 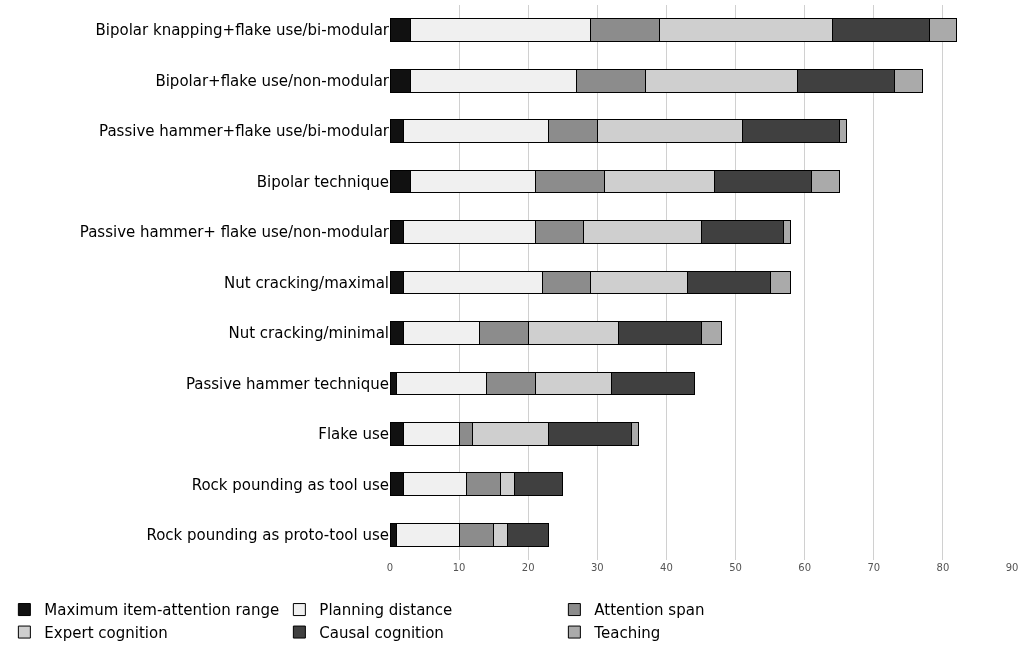 I want to click on x-tick-label: 70, so click(x=874, y=567).